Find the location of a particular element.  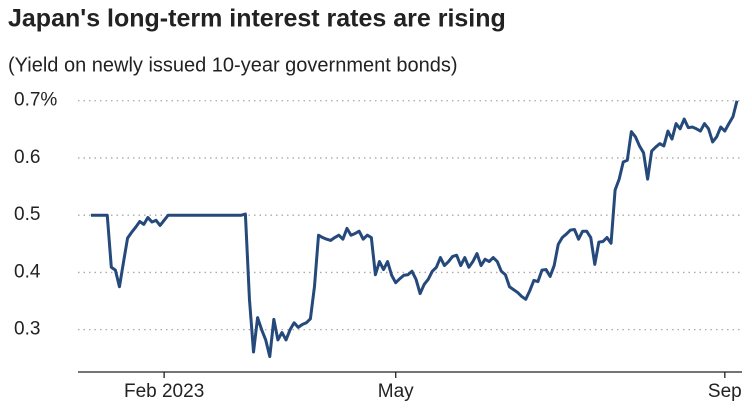

y-tick-label: 0.4 is located at coordinates (27, 271).